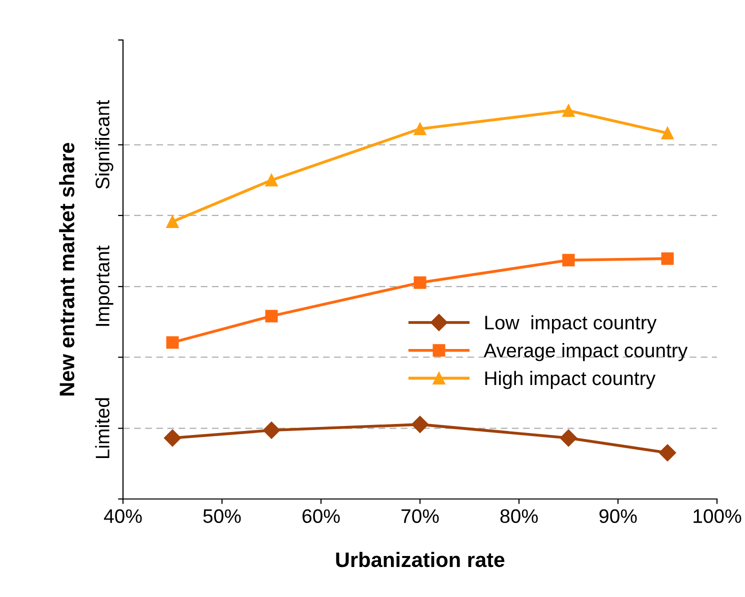 This screenshot has width=745, height=597. I want to click on ref-line-label: Important, so click(105, 286).